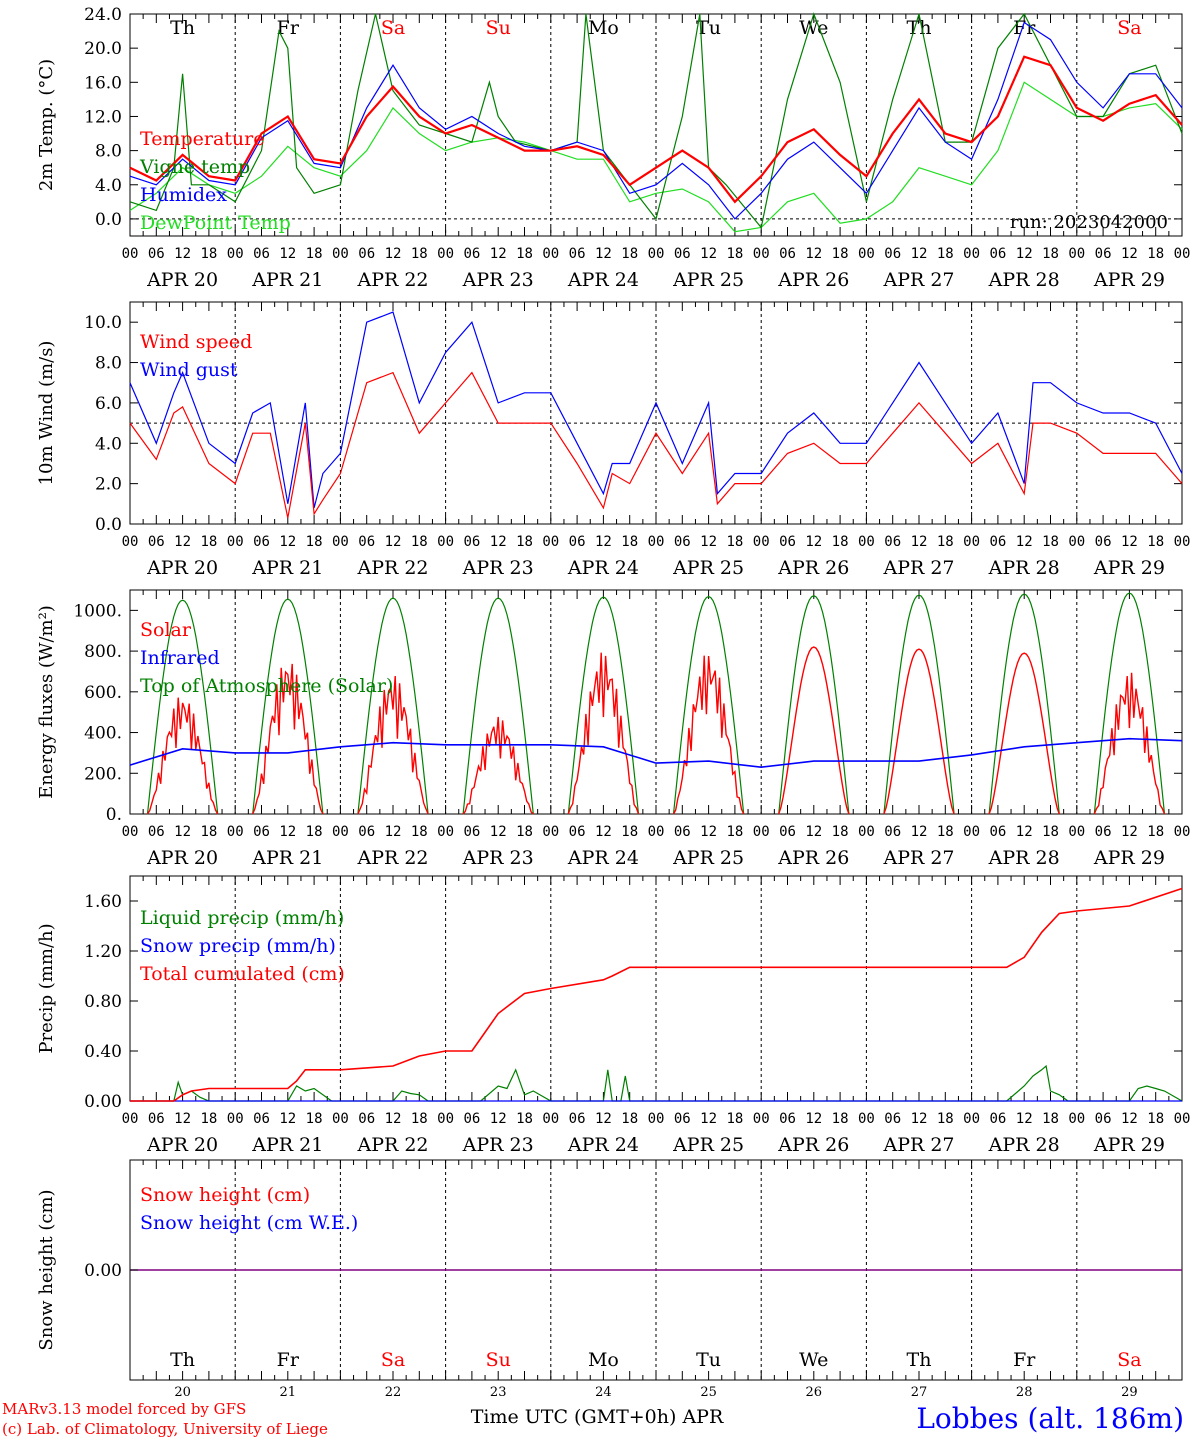 Image resolution: width=1194 pixels, height=1440 pixels. Describe the element at coordinates (603, 1360) in the screenshot. I see `day-label: Mo` at that location.